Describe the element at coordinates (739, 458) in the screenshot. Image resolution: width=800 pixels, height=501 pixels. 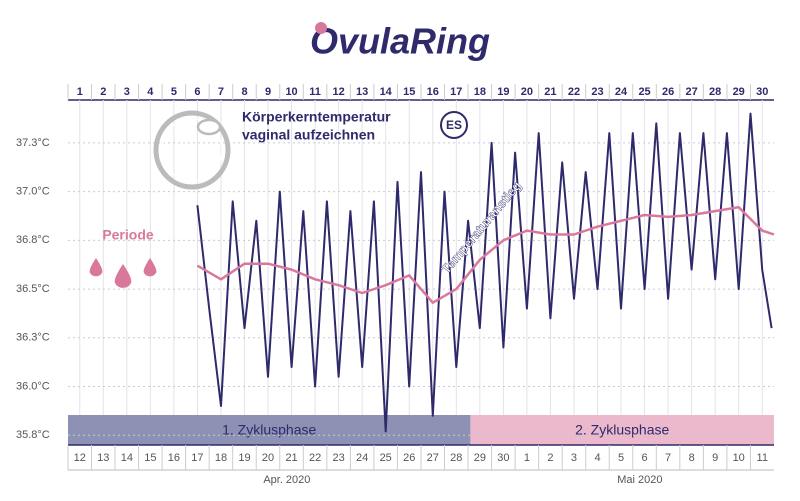
I see `date-label: 10` at that location.